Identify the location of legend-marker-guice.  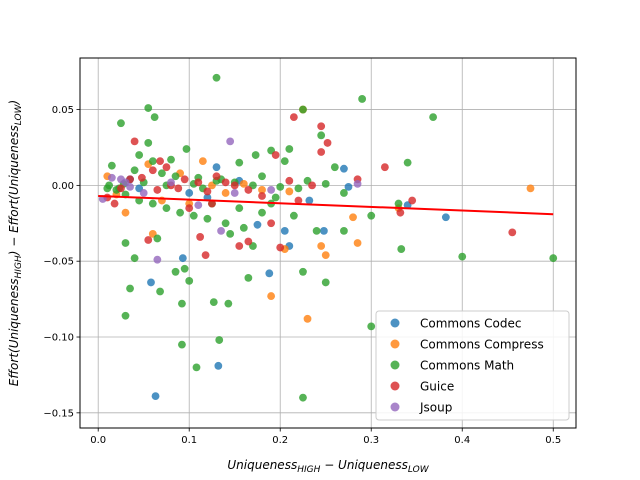
(395, 386).